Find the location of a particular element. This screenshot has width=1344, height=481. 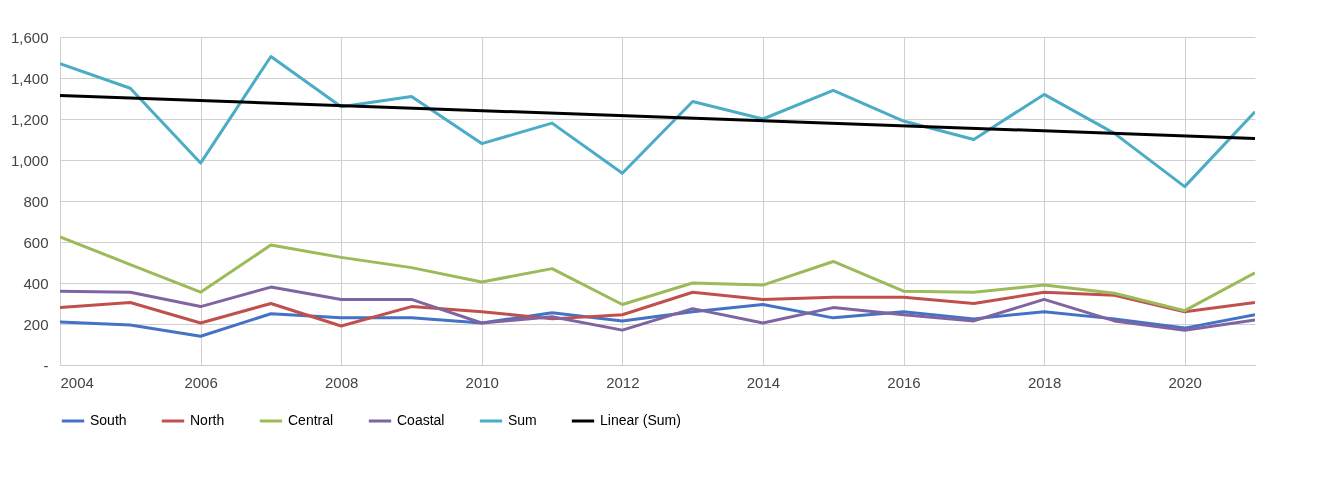

y-tick-label: 1,000 is located at coordinates (29, 160).